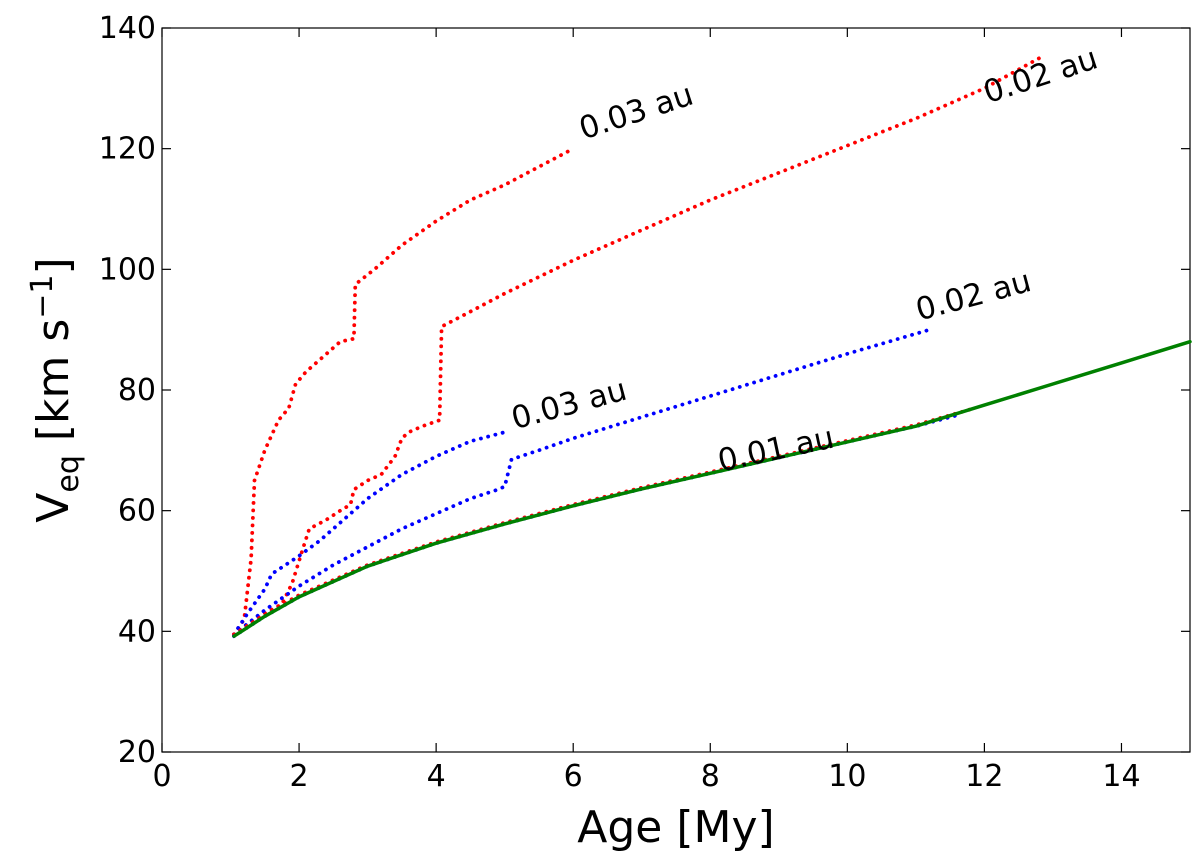 Image resolution: width=1200 pixels, height=860 pixels. Describe the element at coordinates (710, 776) in the screenshot. I see `x-tick-label: 8` at that location.